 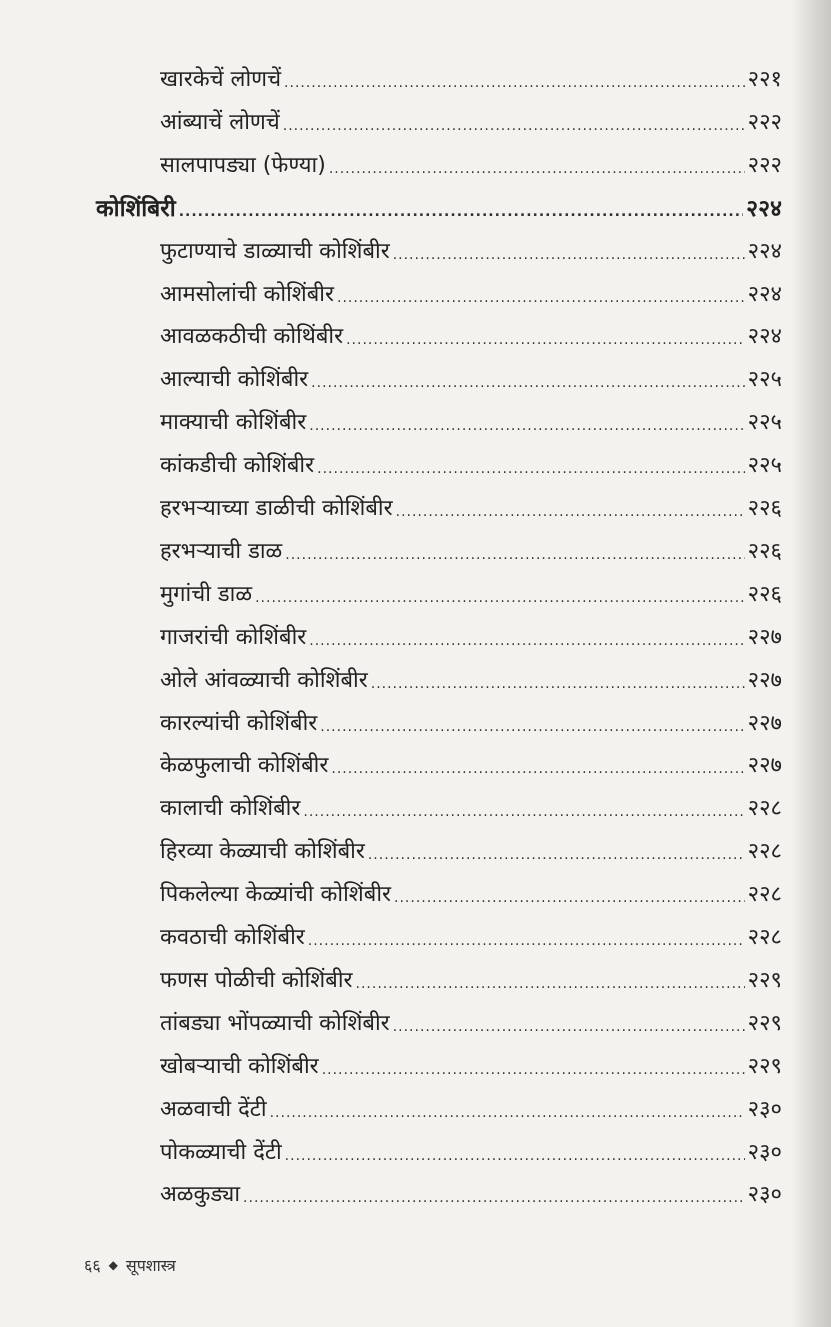 I want to click on toc-entry: मुगांची डाळ २२६, so click(x=471, y=590).